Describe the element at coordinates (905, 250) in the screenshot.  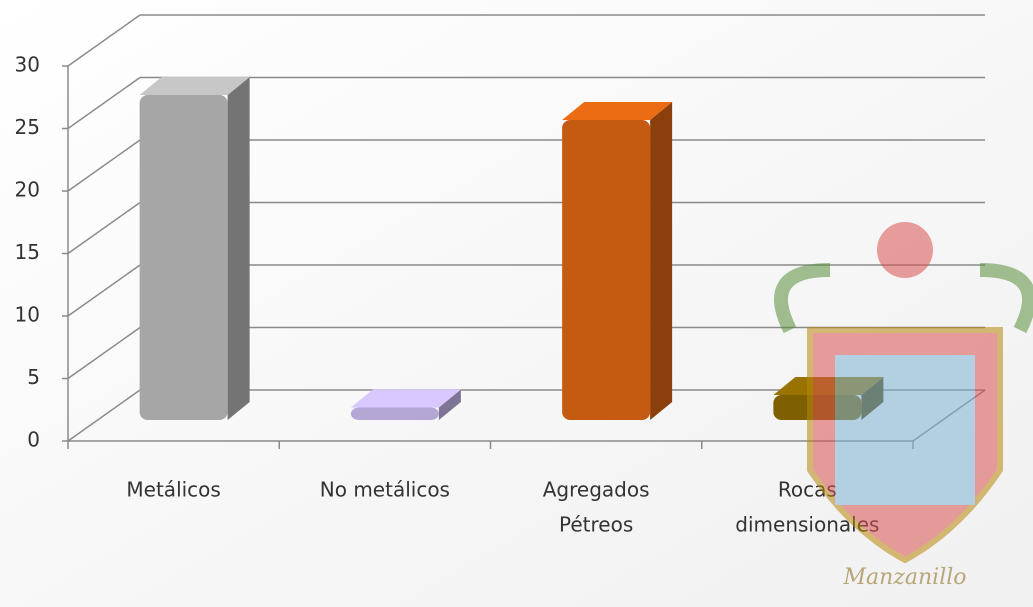
I see `crest` at that location.